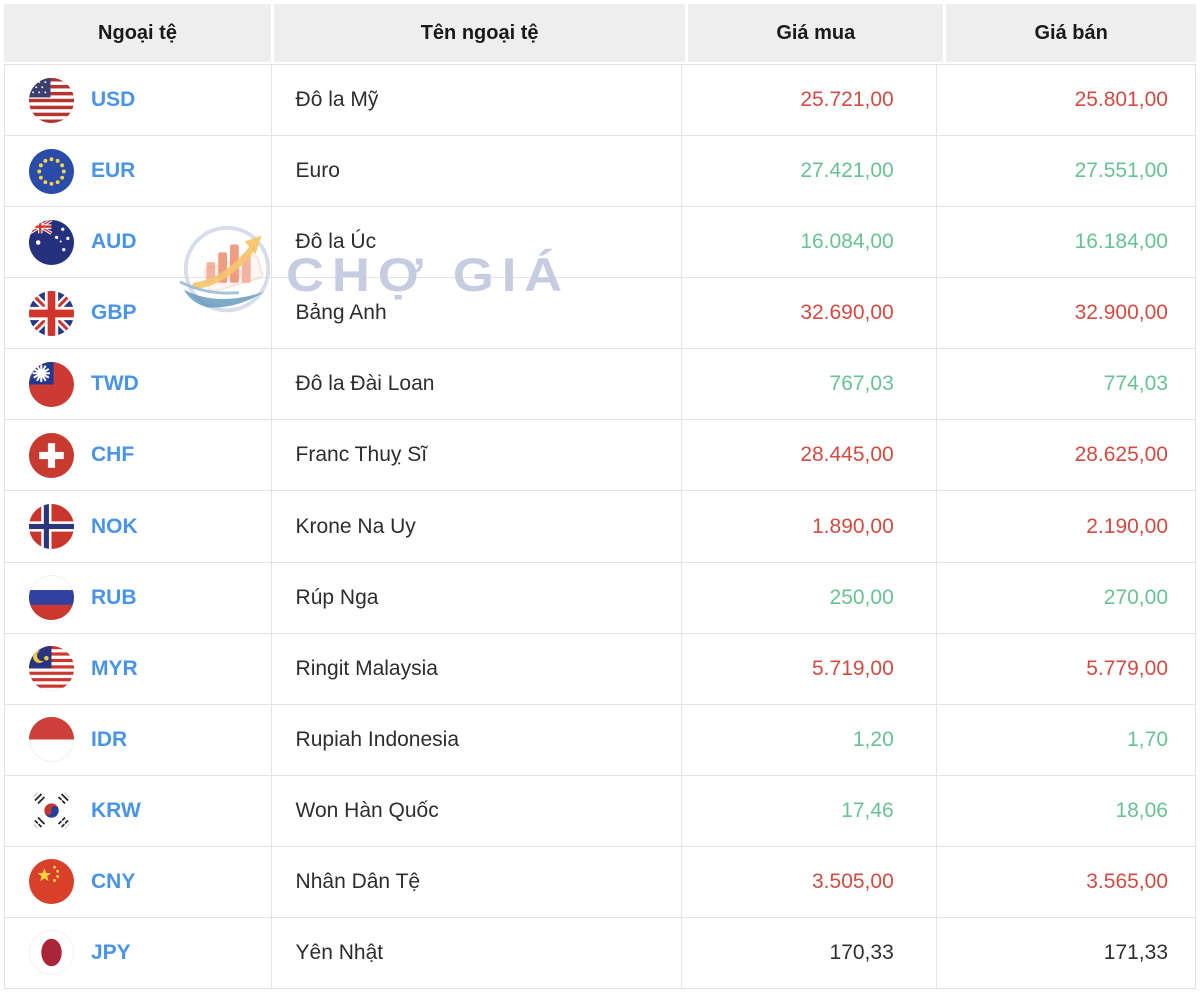  Describe the element at coordinates (51, 669) in the screenshot. I see `myr-flag-icon` at that location.